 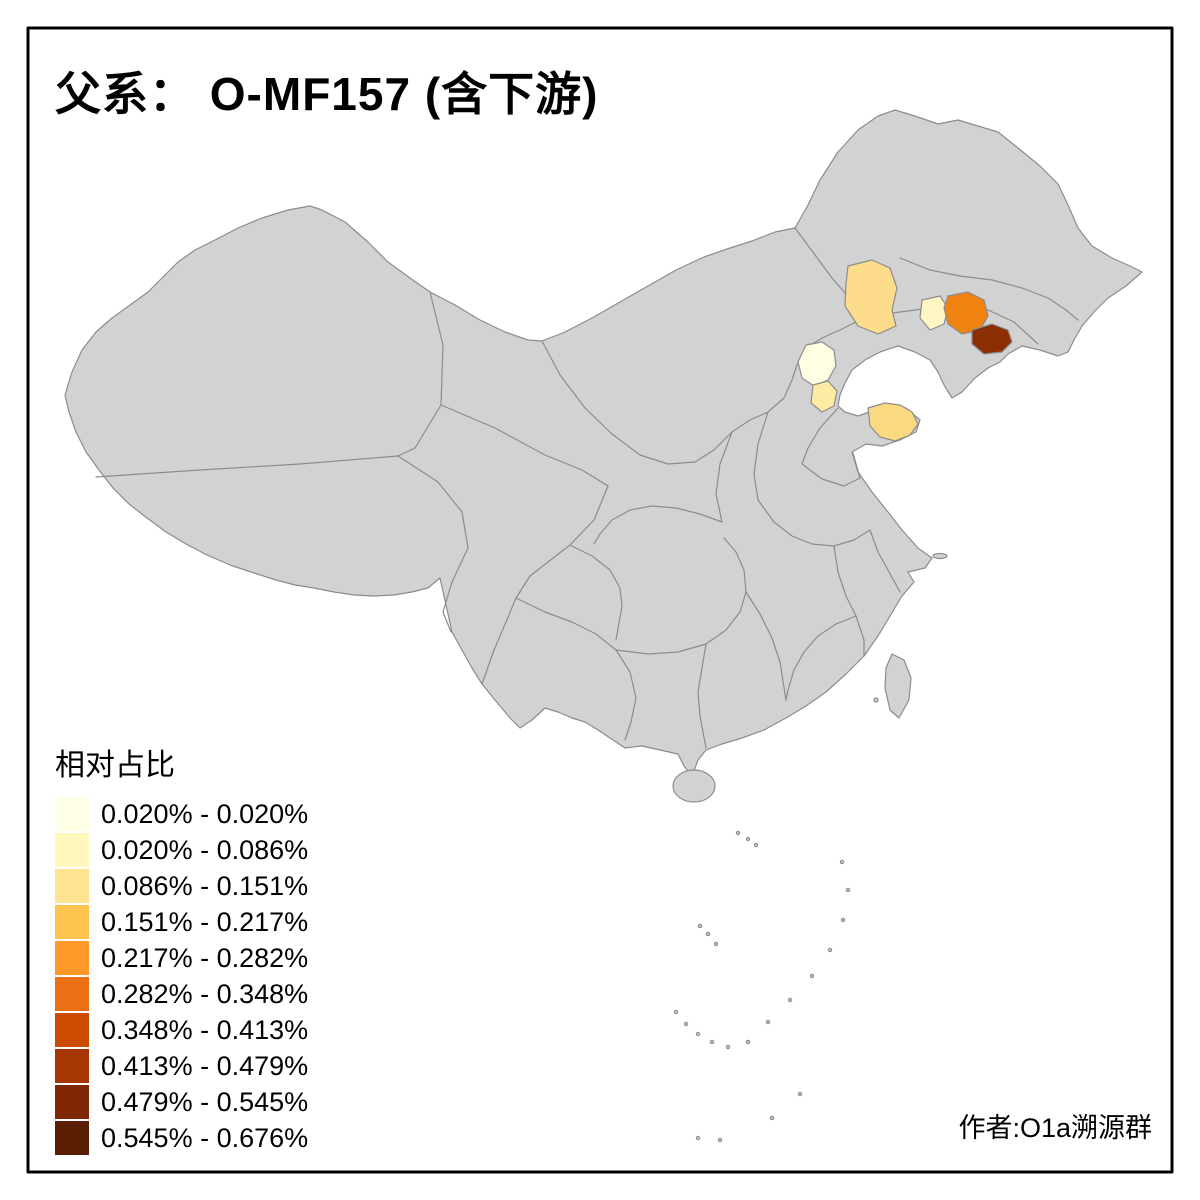 I want to click on legend-row: 0.479% - 0.545%, so click(x=181, y=1102).